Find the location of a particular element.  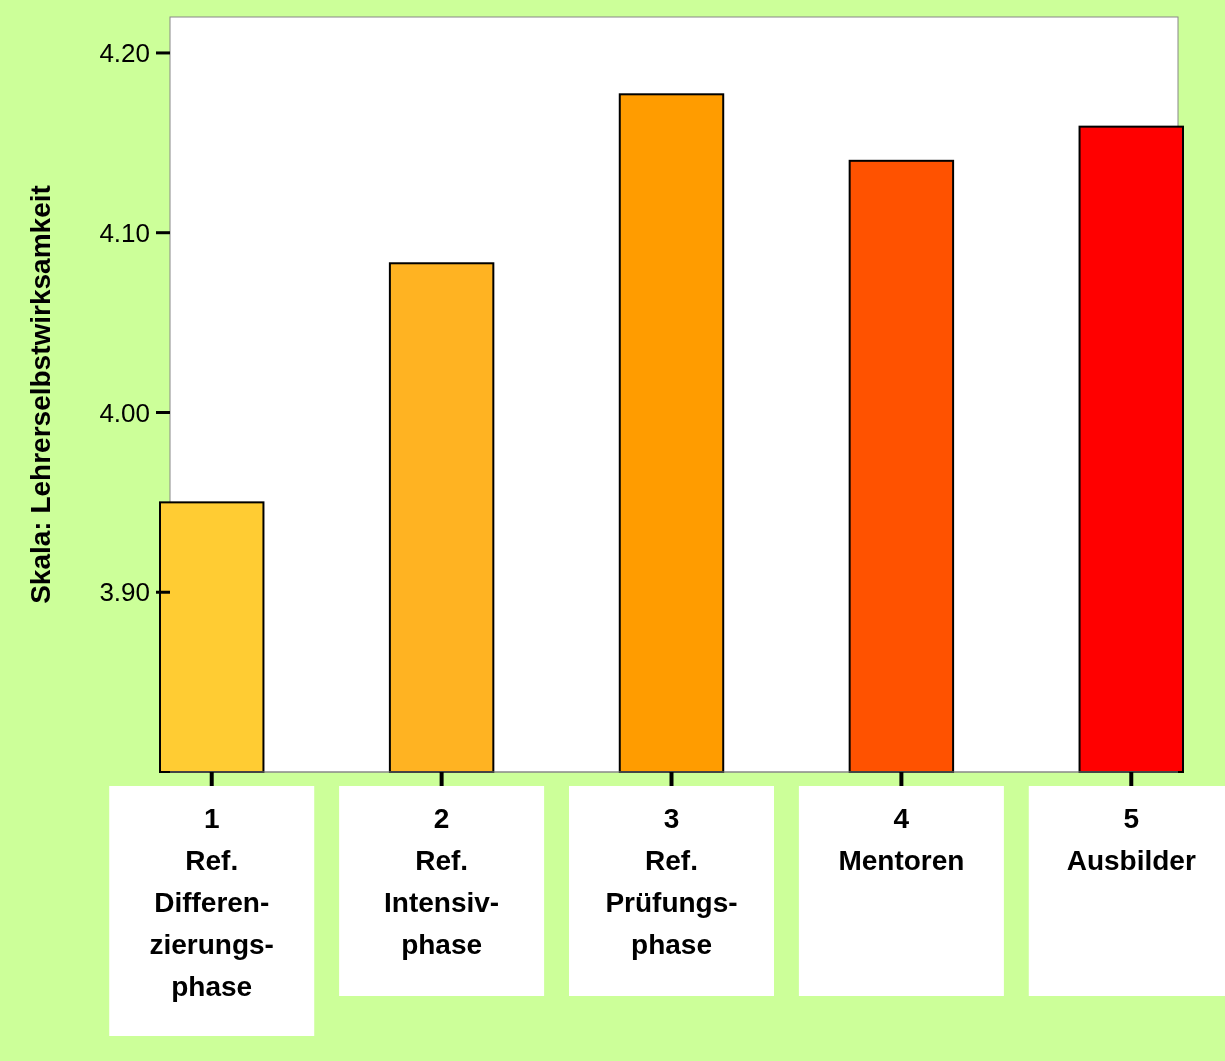

x-tick-label: 3 Ref. Prüfungs- phase is located at coordinates (671, 881).